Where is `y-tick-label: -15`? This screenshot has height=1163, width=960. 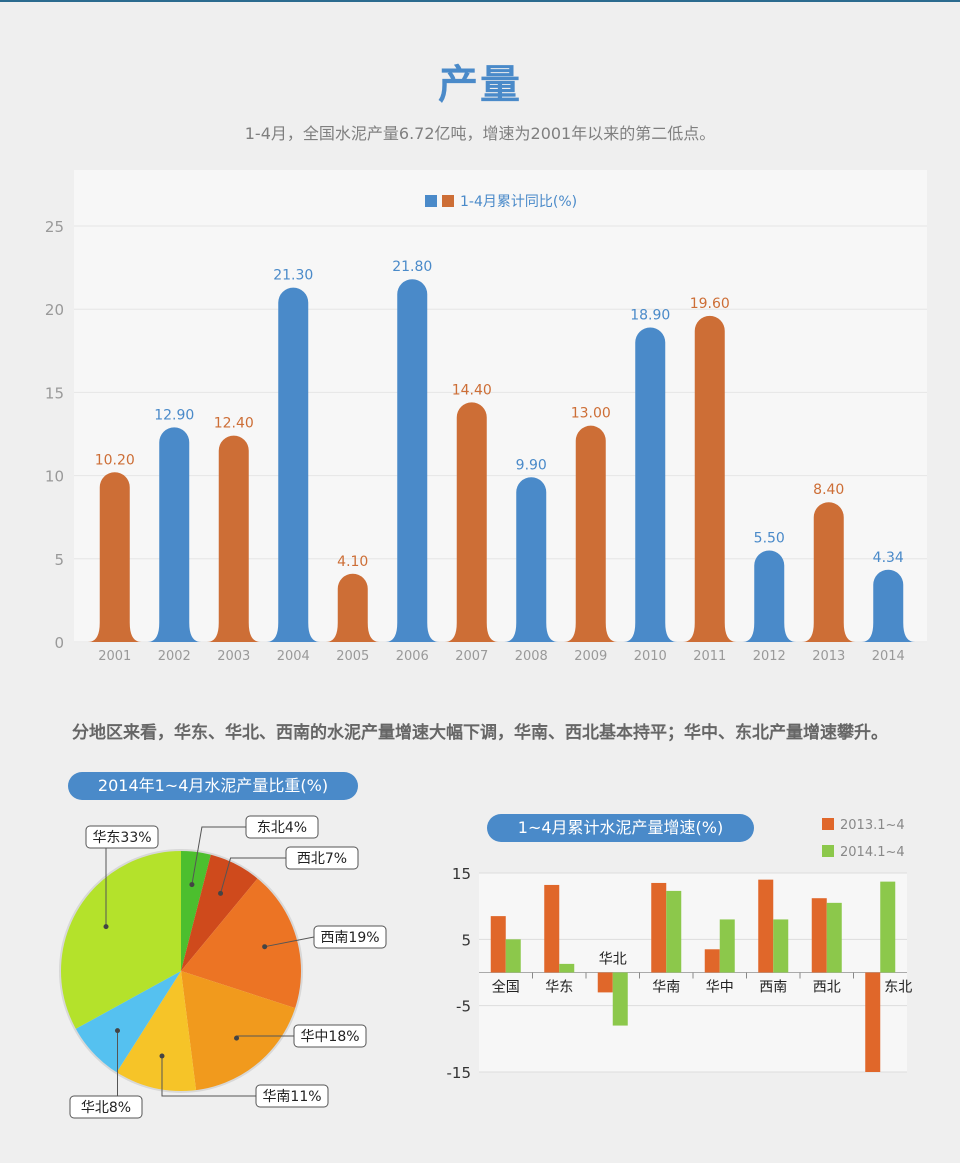 y-tick-label: -15 is located at coordinates (459, 1073).